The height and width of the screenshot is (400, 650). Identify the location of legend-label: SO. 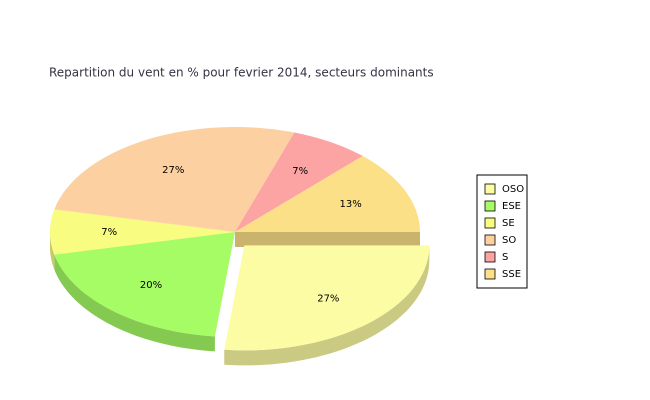
(509, 240).